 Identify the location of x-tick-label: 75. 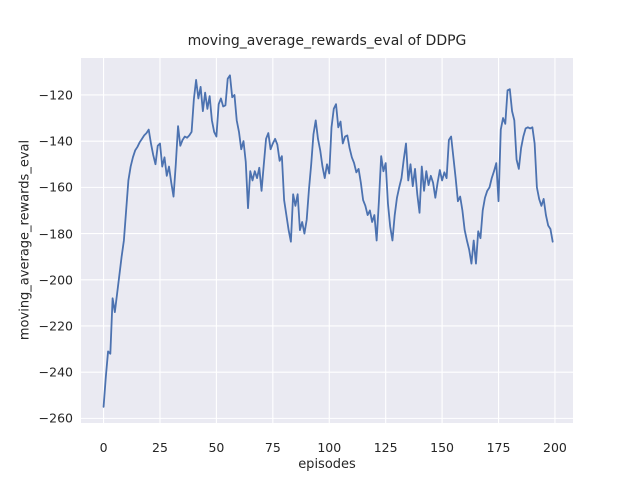
(272, 447).